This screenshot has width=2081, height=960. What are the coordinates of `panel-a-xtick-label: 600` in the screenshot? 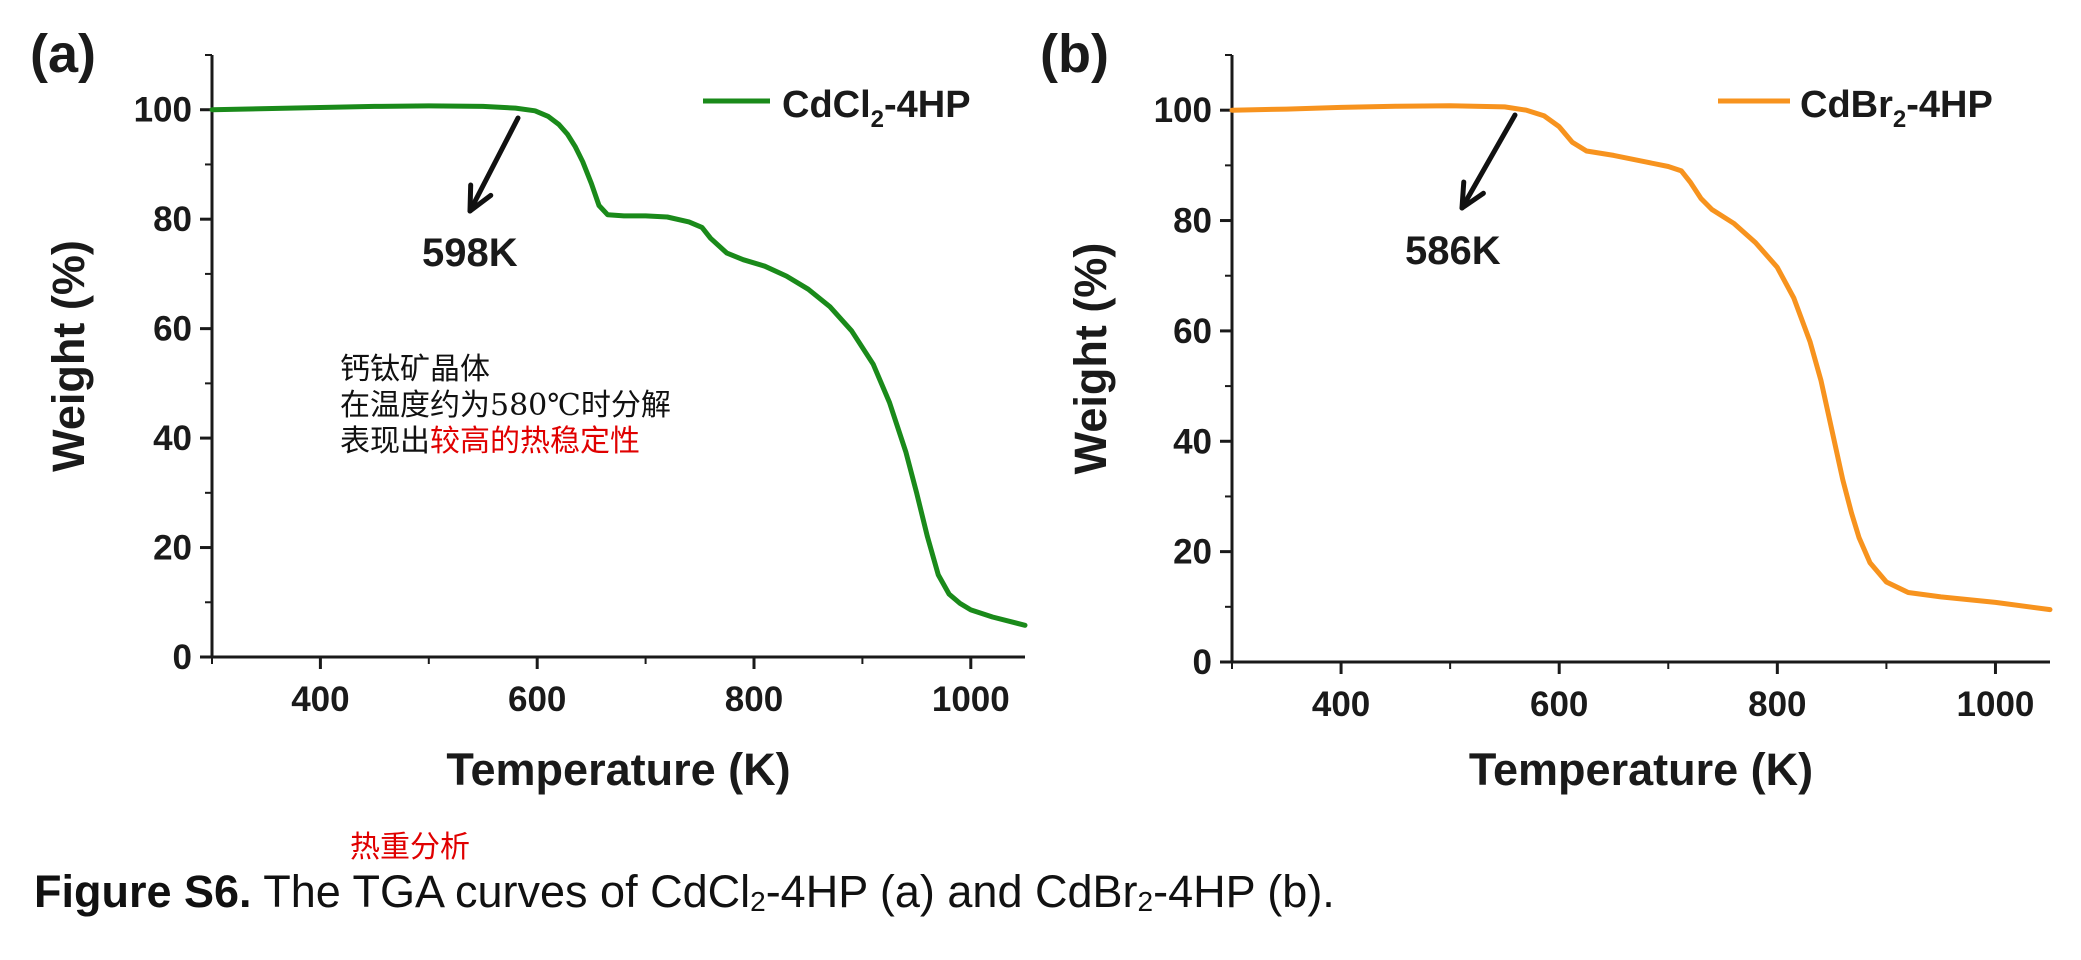 It's located at (537, 699).